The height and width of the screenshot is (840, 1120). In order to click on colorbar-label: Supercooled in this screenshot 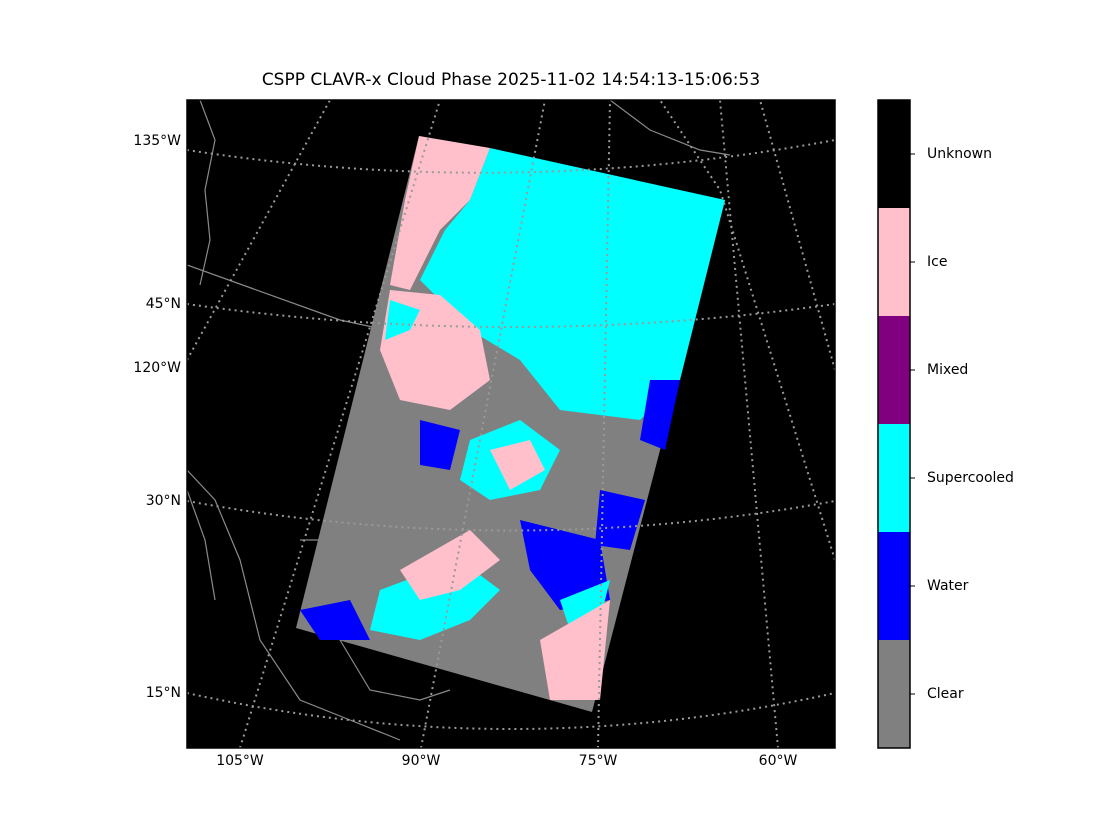, I will do `click(970, 478)`.